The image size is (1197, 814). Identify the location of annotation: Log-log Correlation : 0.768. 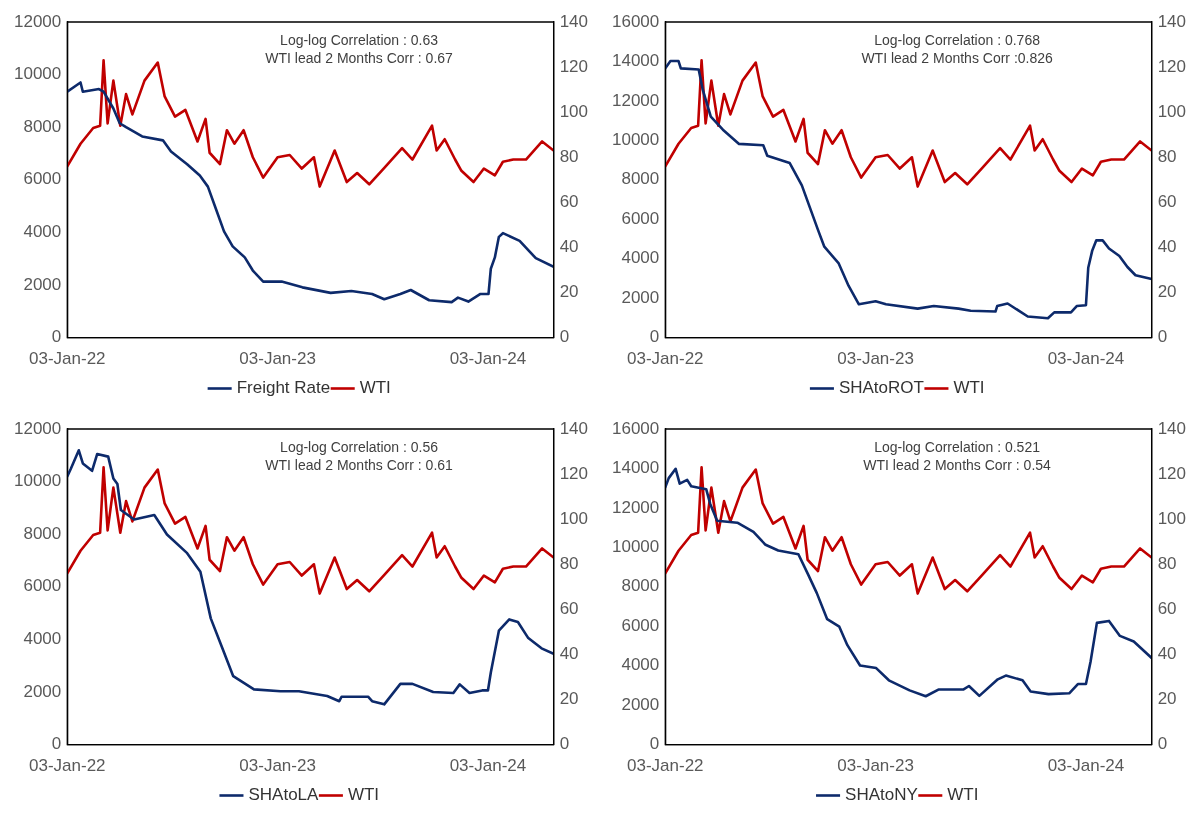
(957, 39).